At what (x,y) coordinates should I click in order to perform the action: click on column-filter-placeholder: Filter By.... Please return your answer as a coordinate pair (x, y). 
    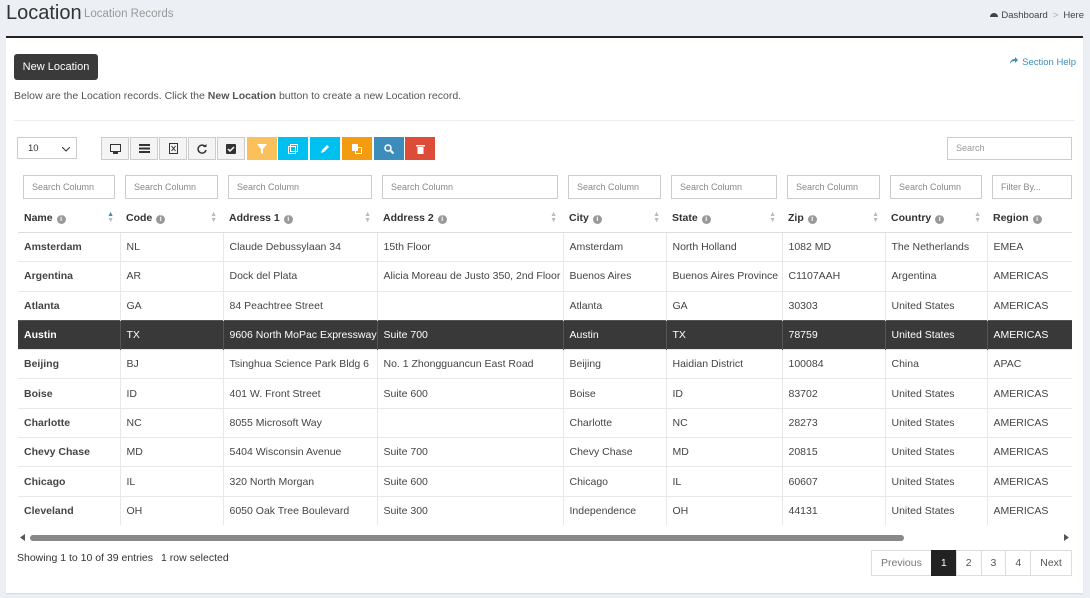
    Looking at the image, I should click on (1021, 187).